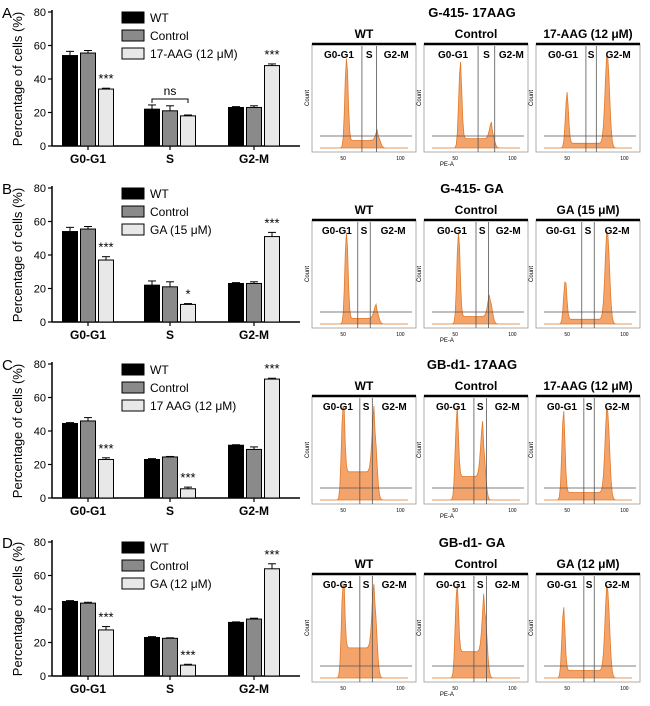  What do you see at coordinates (588, 210) in the screenshot?
I see `histogram-header: GA (15 μM)` at bounding box center [588, 210].